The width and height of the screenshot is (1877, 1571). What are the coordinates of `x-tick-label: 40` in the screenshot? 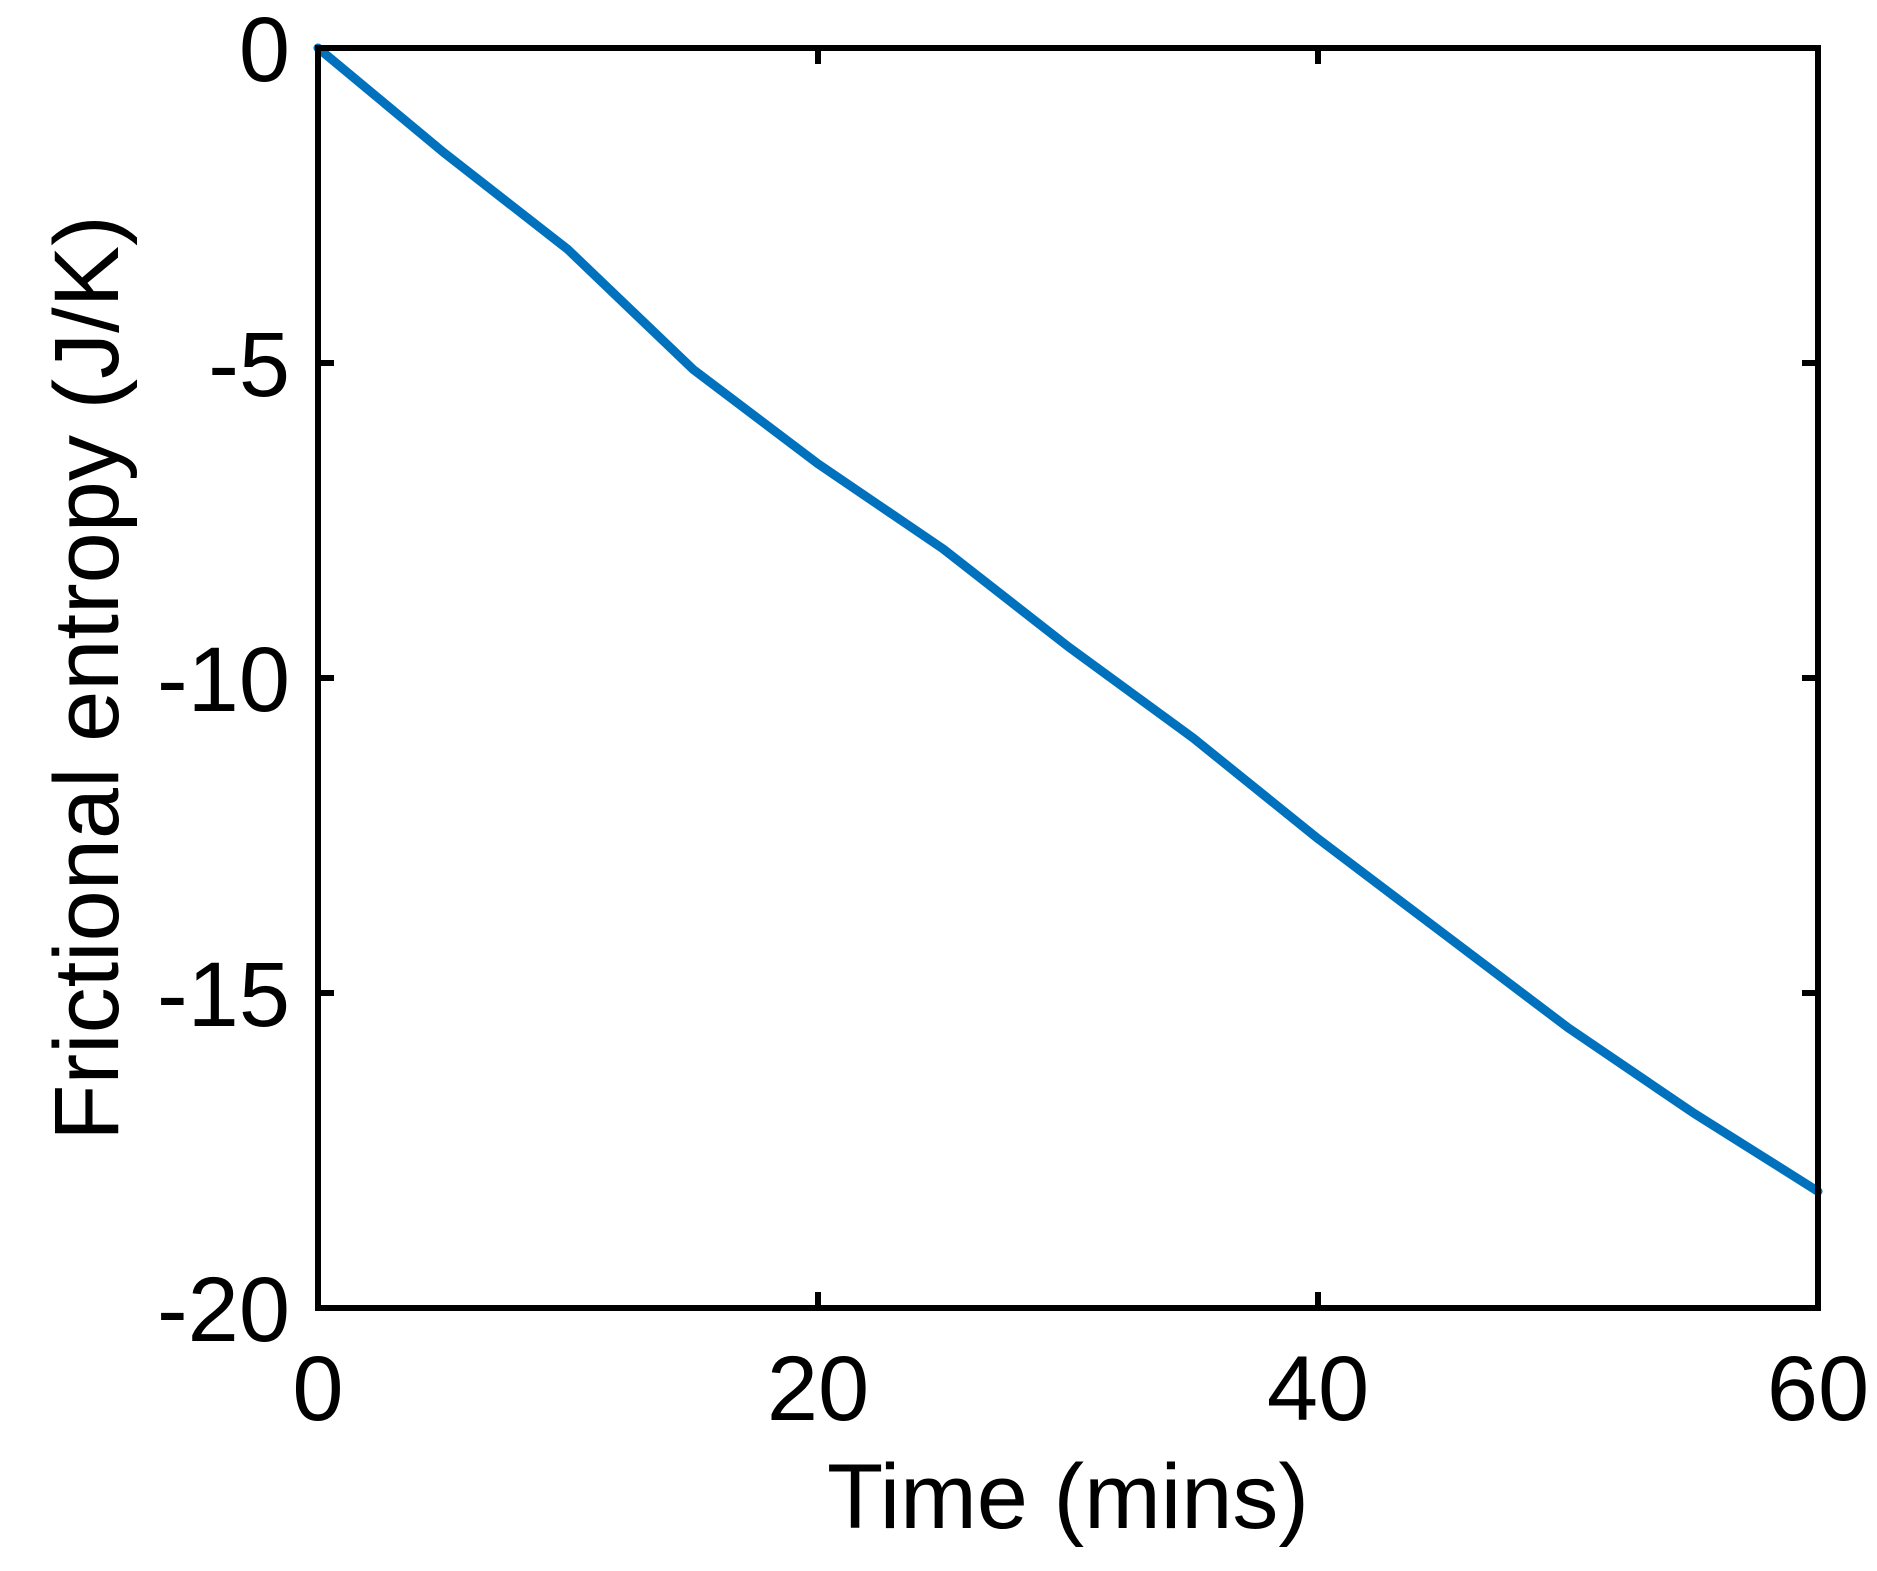 It's located at (1318, 1389).